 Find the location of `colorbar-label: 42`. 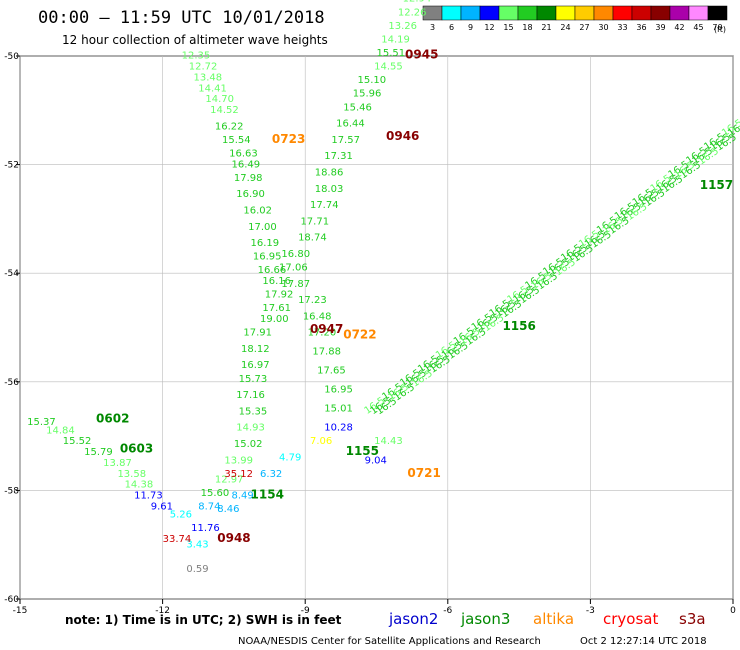

colorbar-label: 42 is located at coordinates (679, 27).